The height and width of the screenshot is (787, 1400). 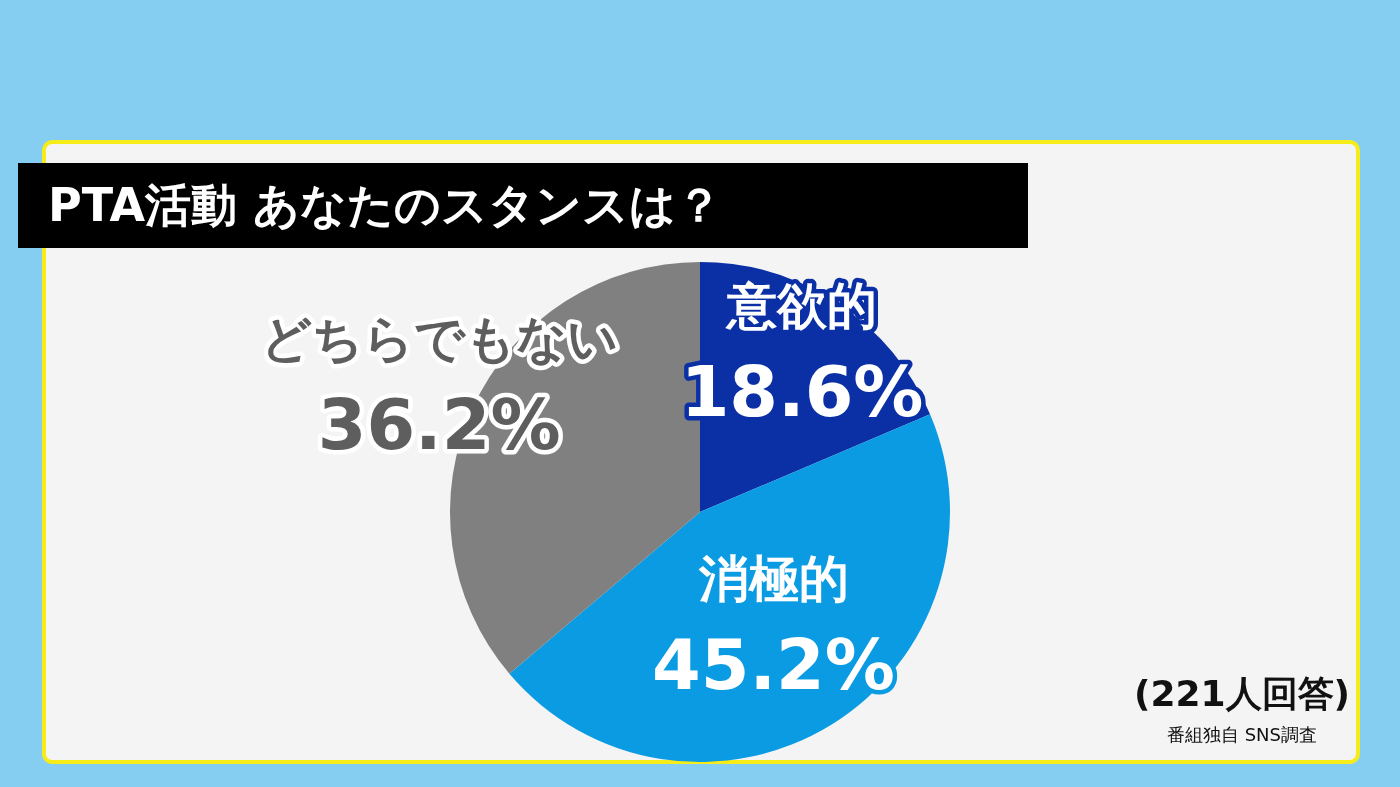 I want to click on slice-label: 消極的, so click(x=773, y=579).